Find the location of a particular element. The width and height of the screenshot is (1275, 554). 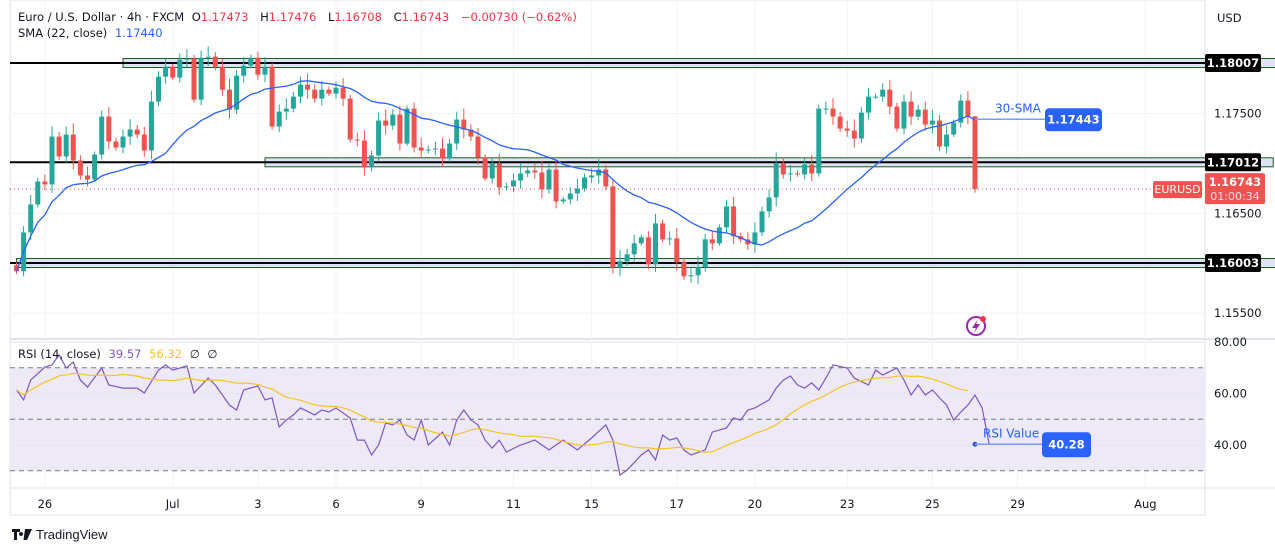

sma-value: 1.17440 is located at coordinates (138, 33).